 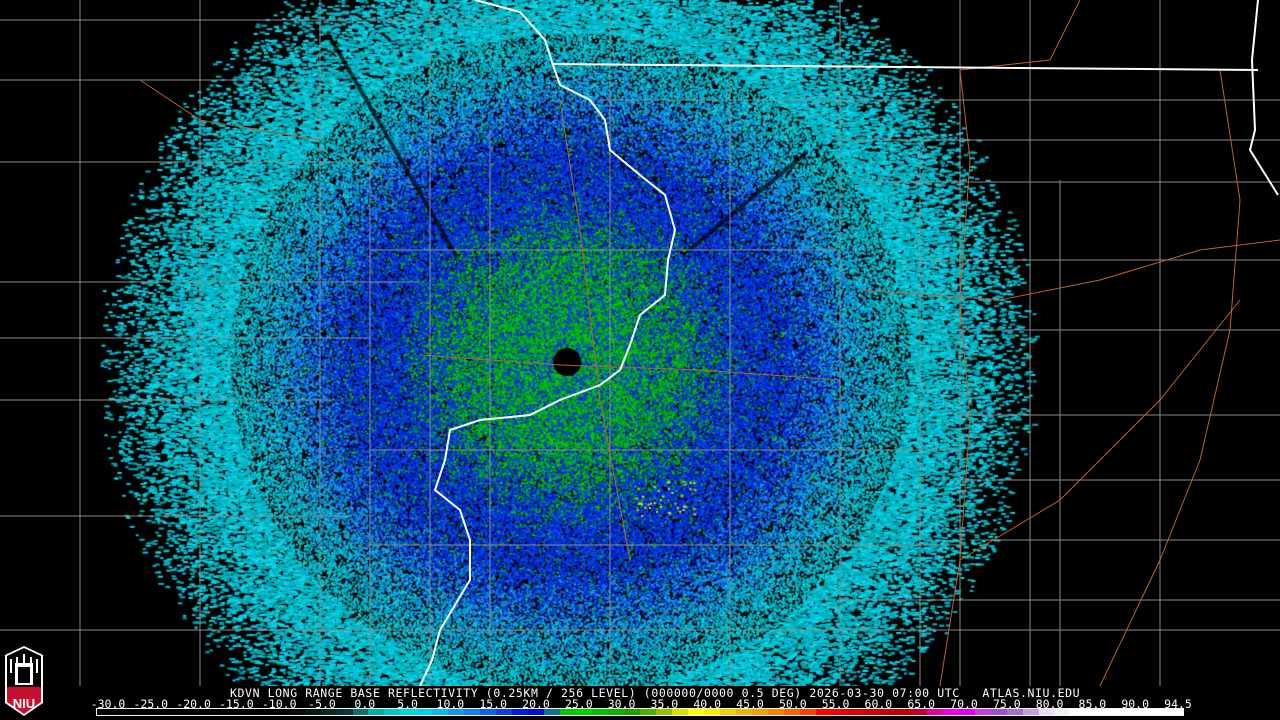 I want to click on scale-label: 45.0, so click(x=750, y=704).